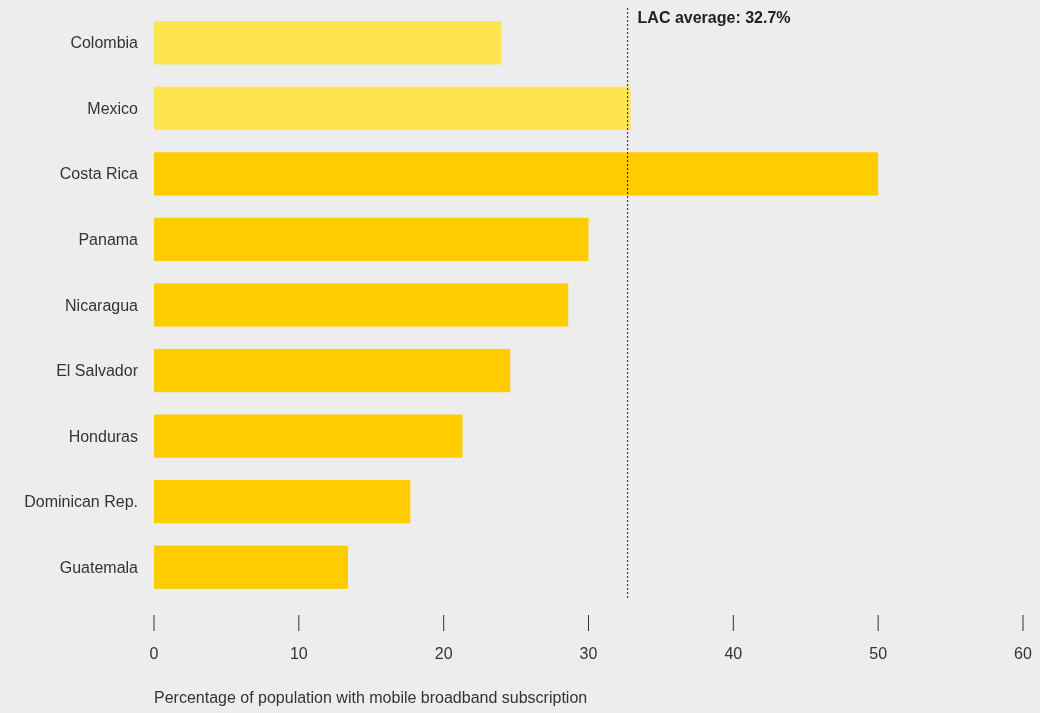 This screenshot has height=713, width=1040. What do you see at coordinates (81, 502) in the screenshot?
I see `y-tick-label: Dominican Rep.` at bounding box center [81, 502].